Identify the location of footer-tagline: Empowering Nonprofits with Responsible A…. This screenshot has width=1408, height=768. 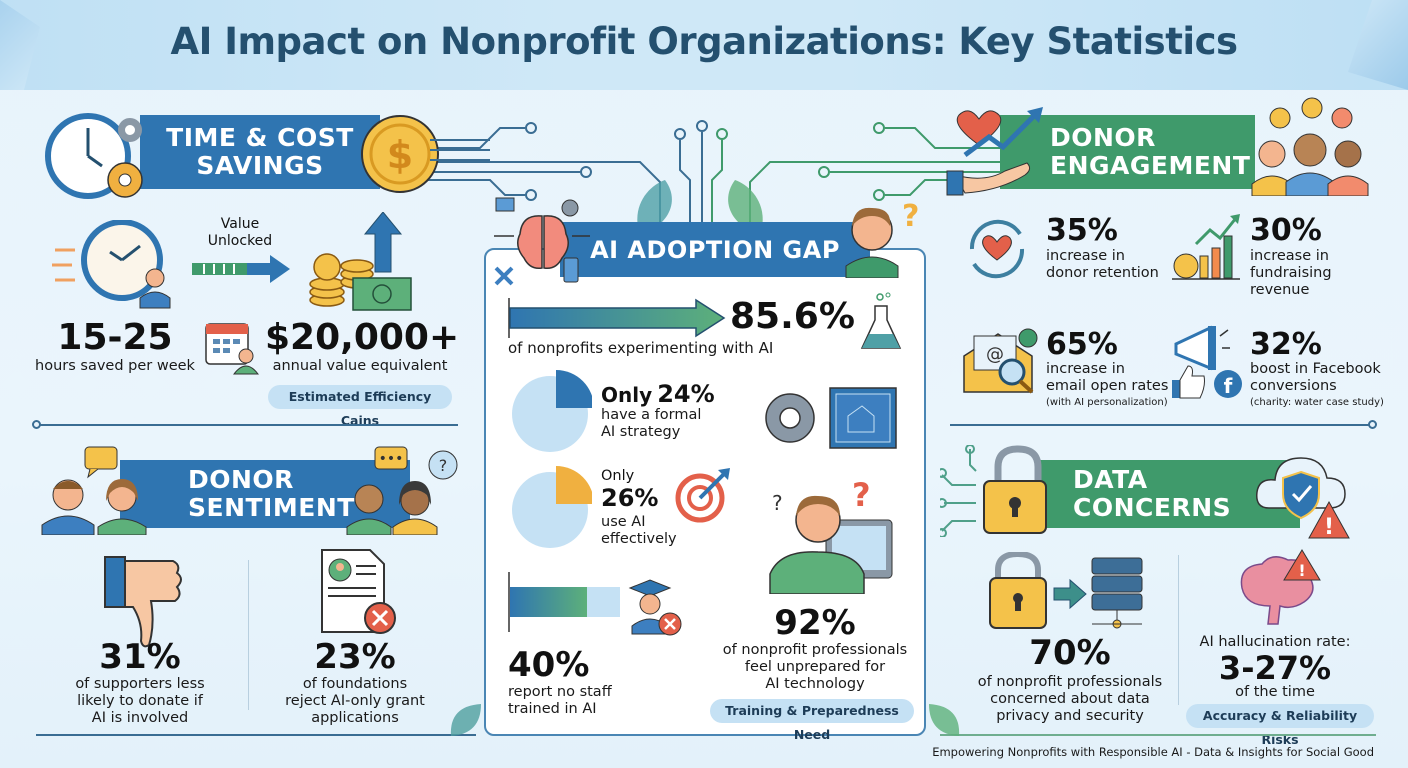
(1153, 752).